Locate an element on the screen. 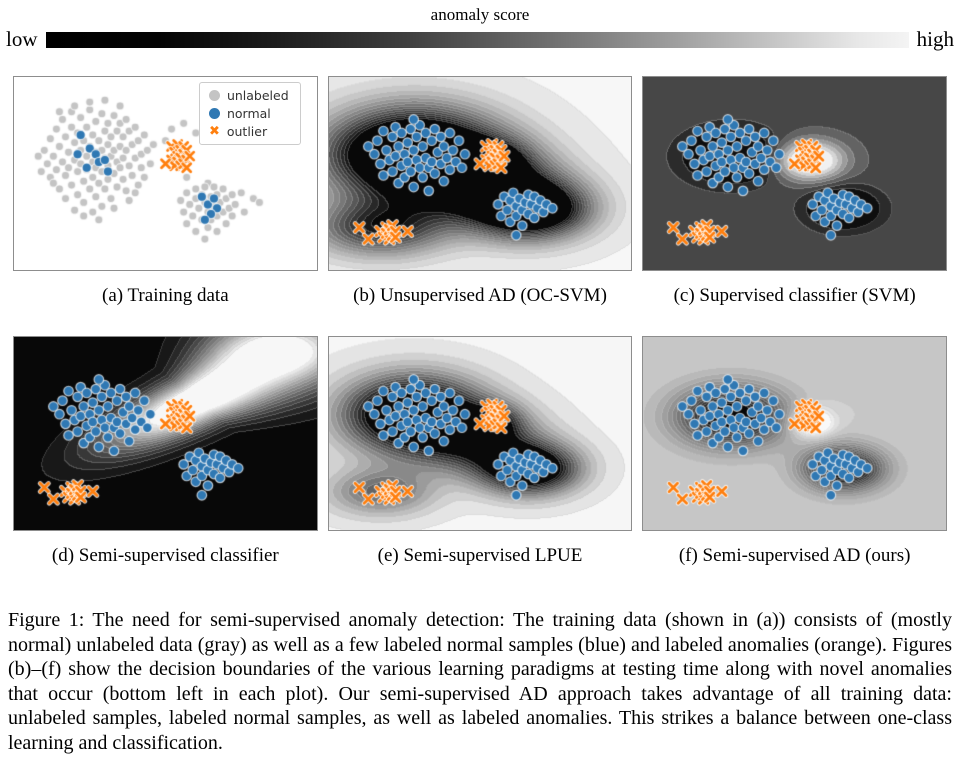 The width and height of the screenshot is (960, 760). panel-b-plot is located at coordinates (480, 173).